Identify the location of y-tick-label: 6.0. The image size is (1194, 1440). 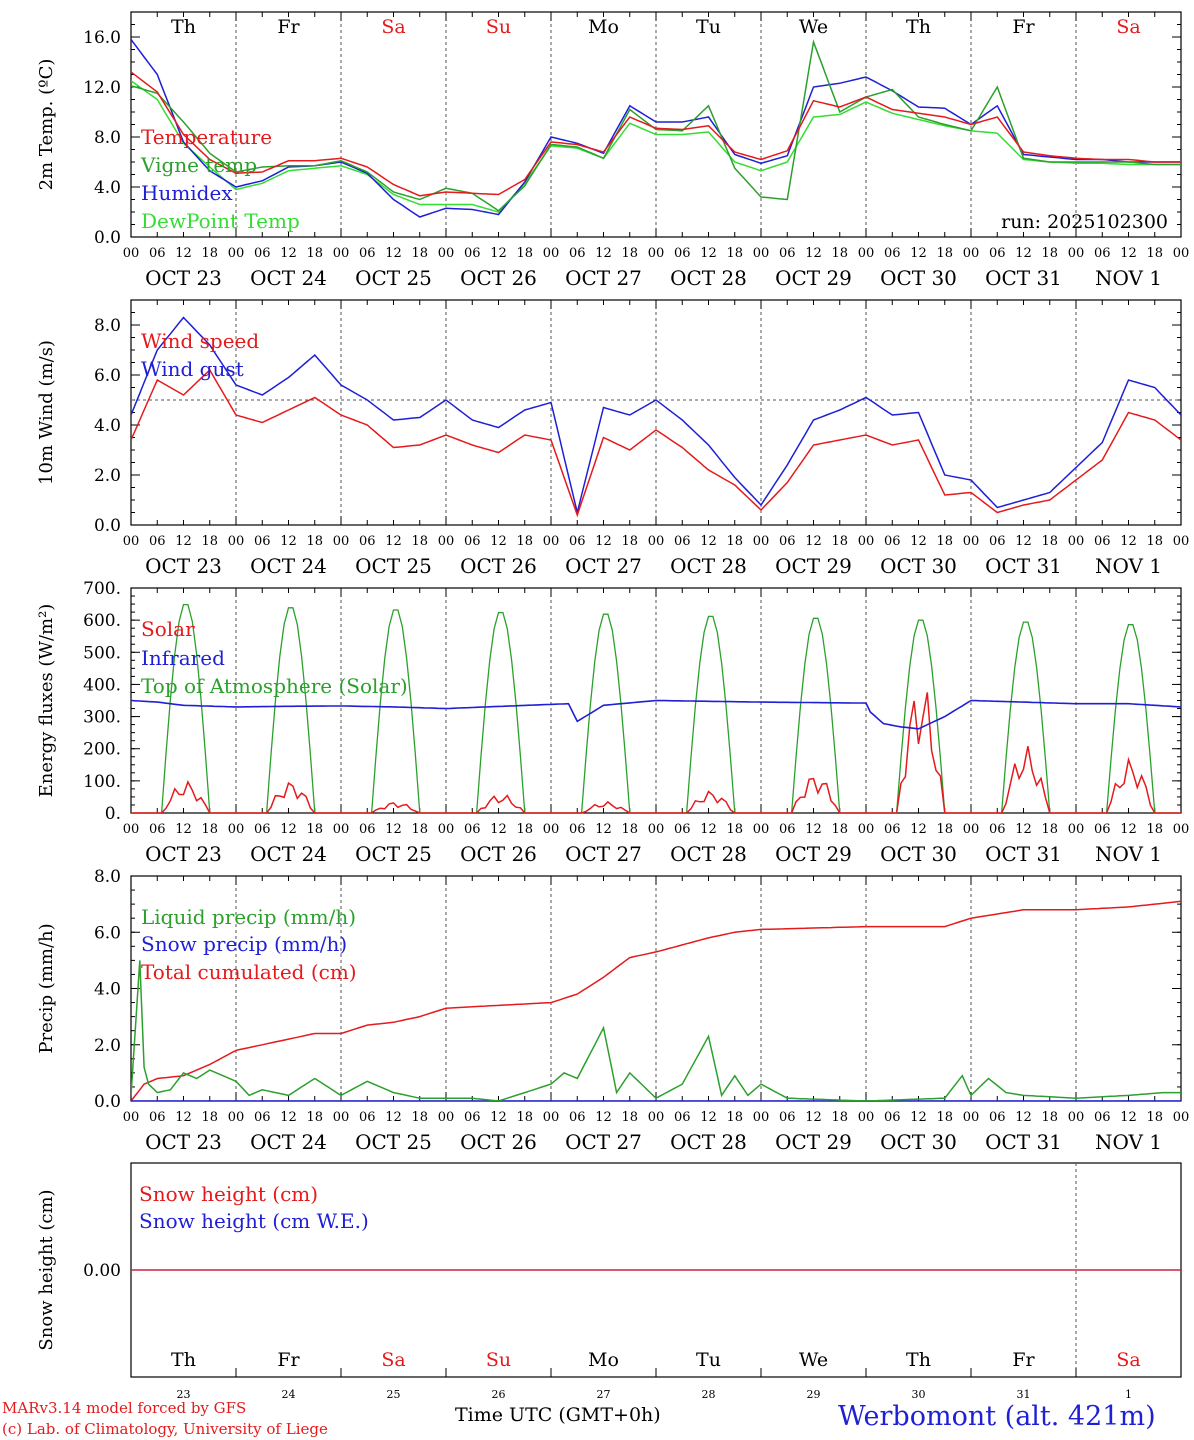
(107, 933).